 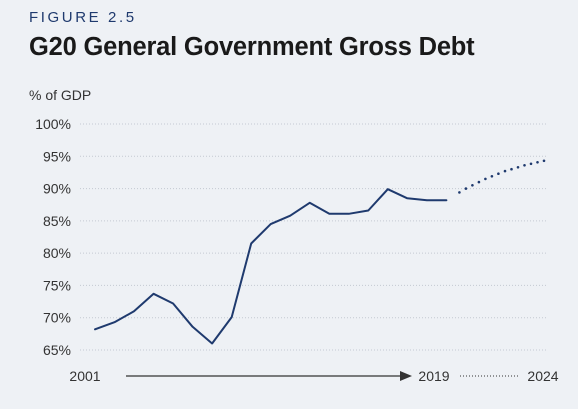 What do you see at coordinates (57, 253) in the screenshot?
I see `y-tick-label-80: 80%` at bounding box center [57, 253].